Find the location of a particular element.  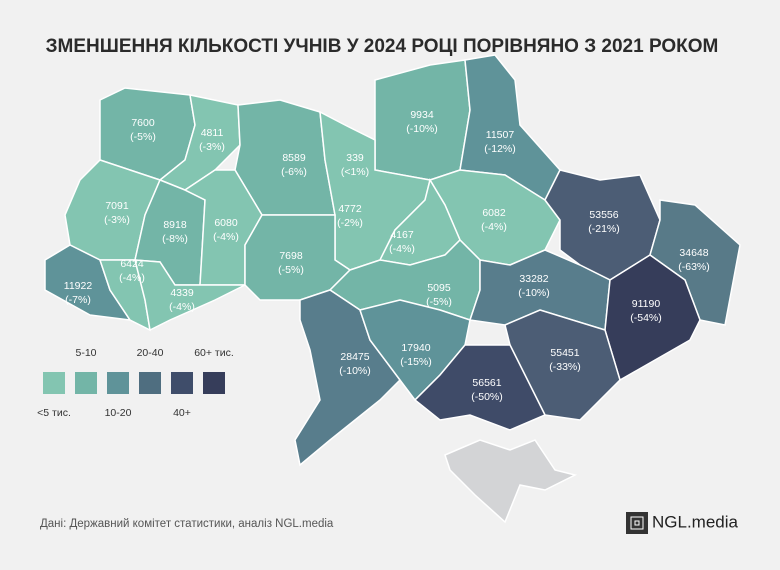

region-change: (<1%) is located at coordinates (355, 172).